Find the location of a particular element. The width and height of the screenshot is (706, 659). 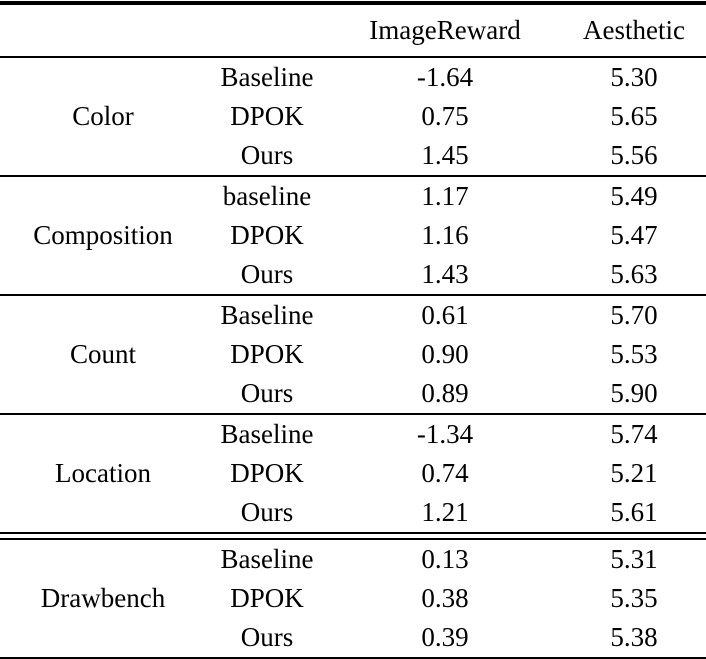

table-row: Ours 1.43 5.63 is located at coordinates (353, 275).